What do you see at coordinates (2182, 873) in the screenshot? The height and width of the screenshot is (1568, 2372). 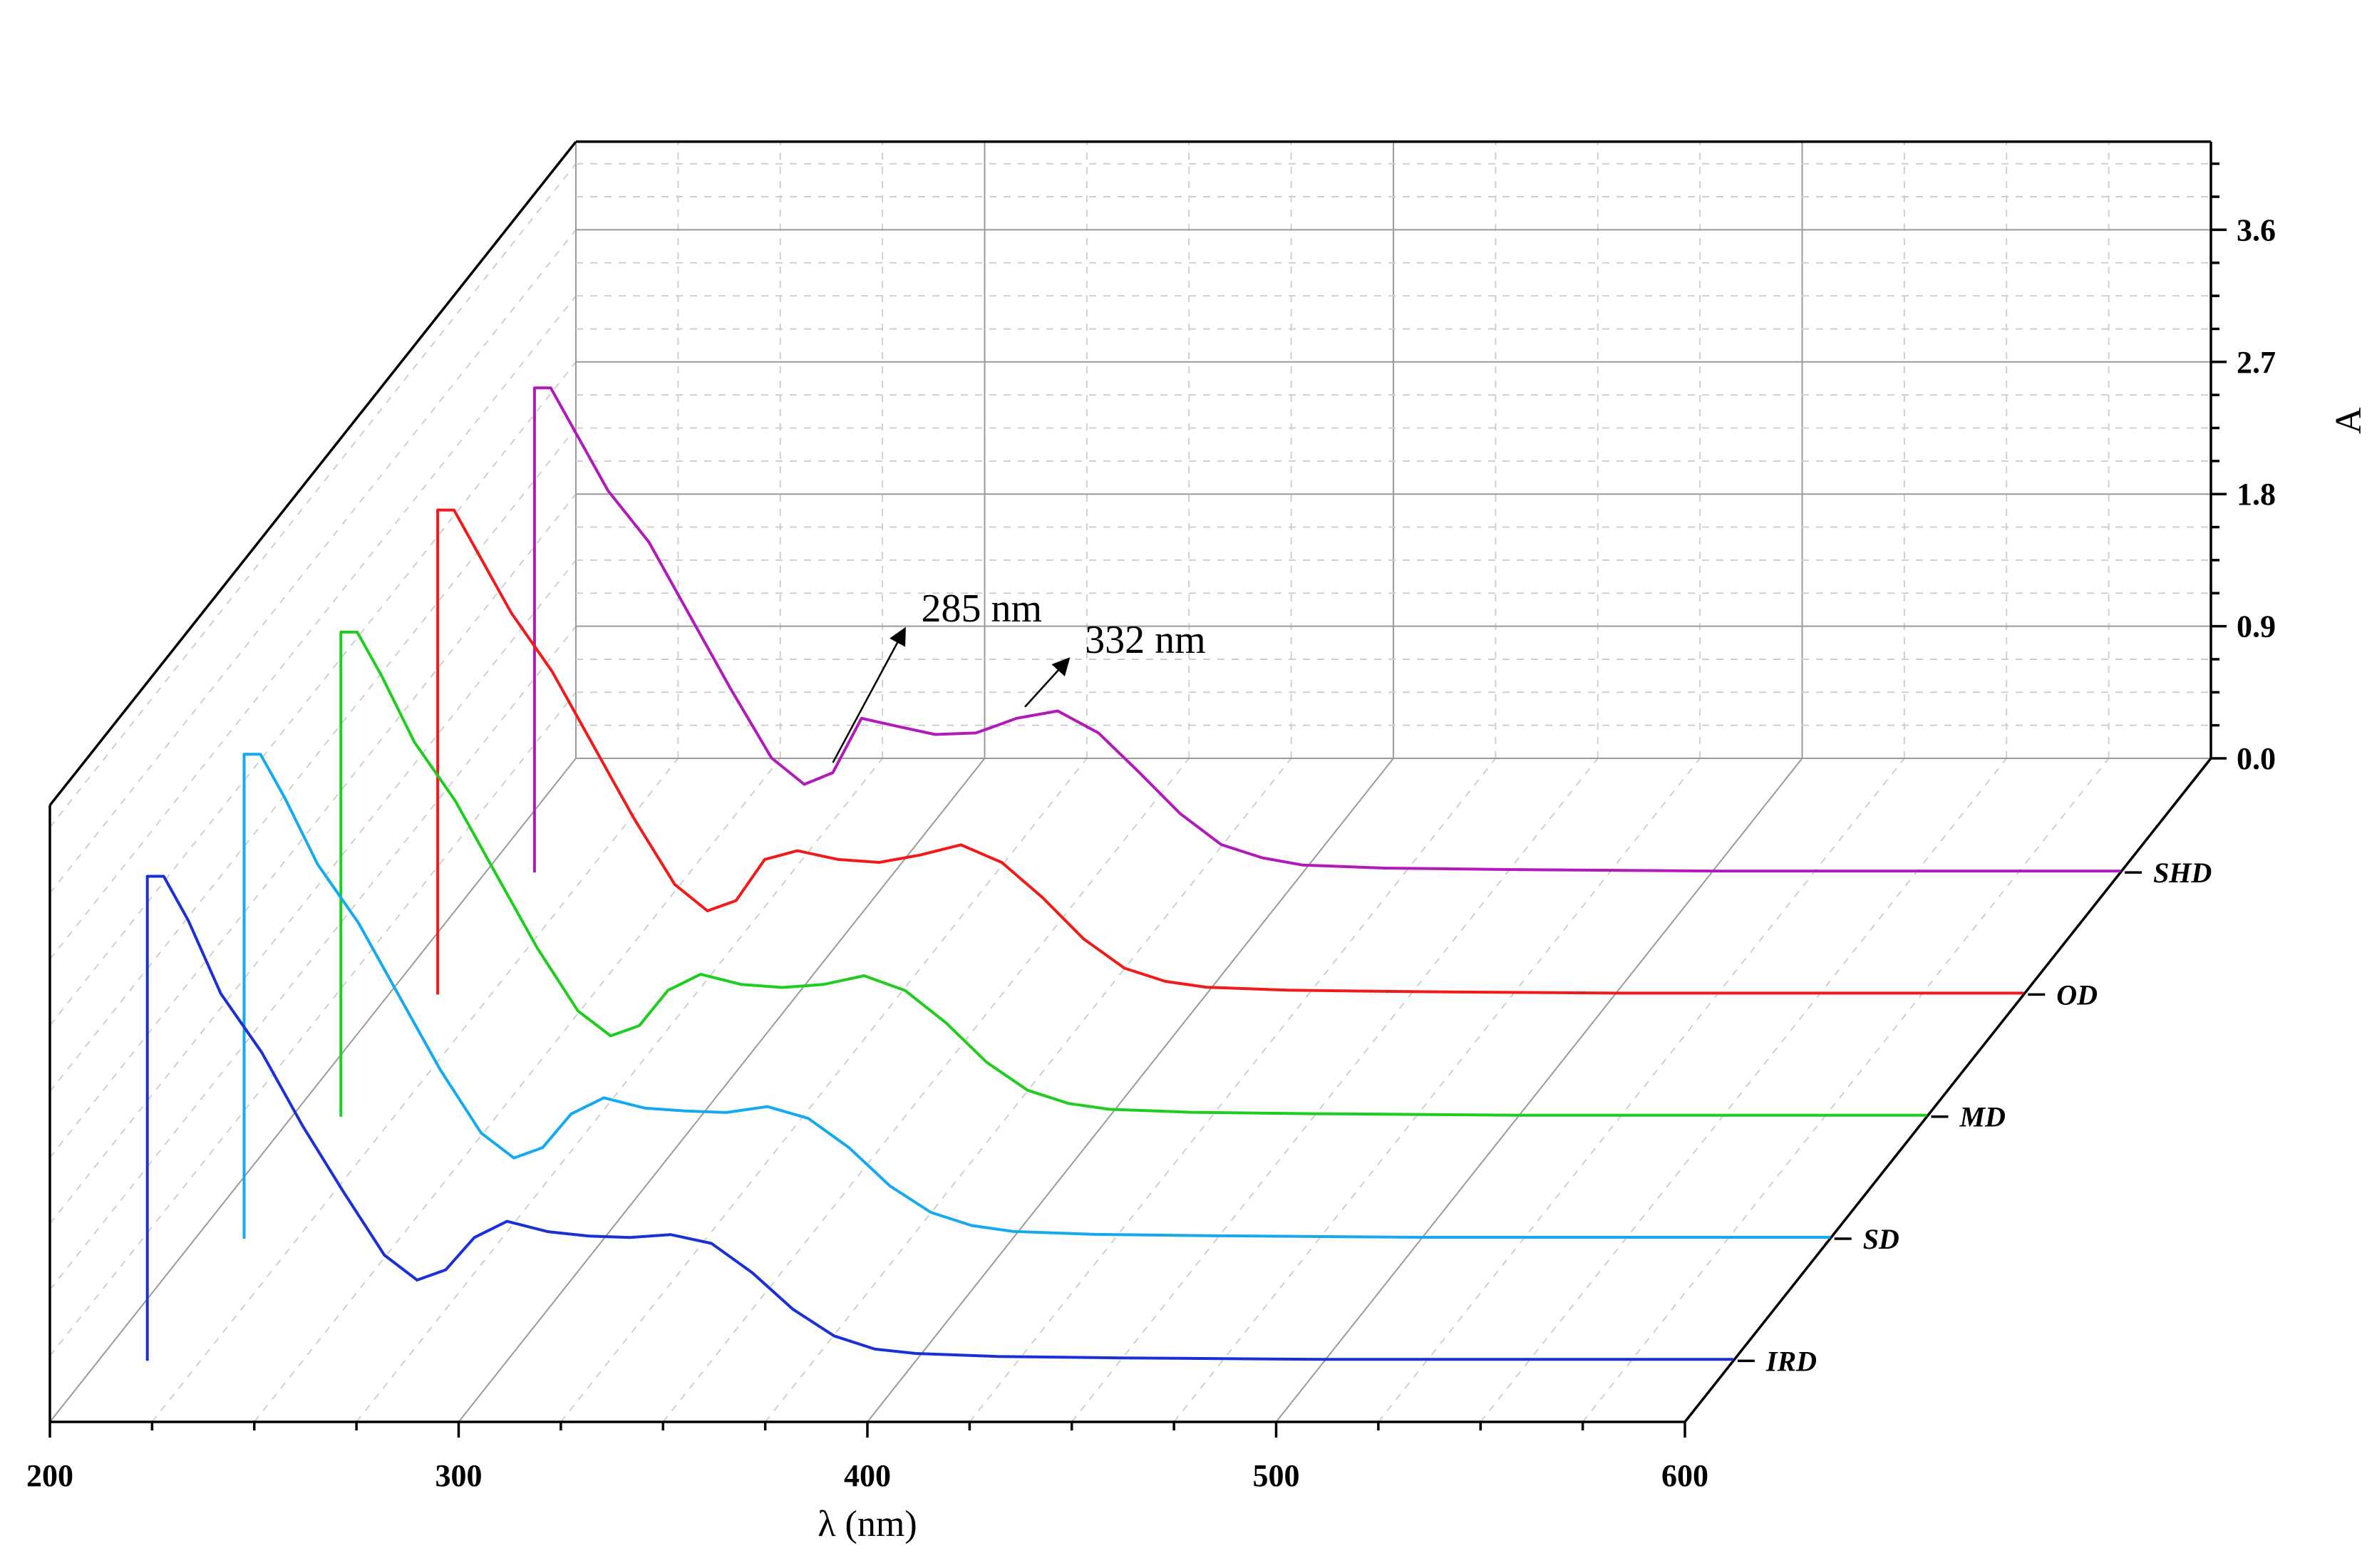 I see `series-label: SHD` at bounding box center [2182, 873].